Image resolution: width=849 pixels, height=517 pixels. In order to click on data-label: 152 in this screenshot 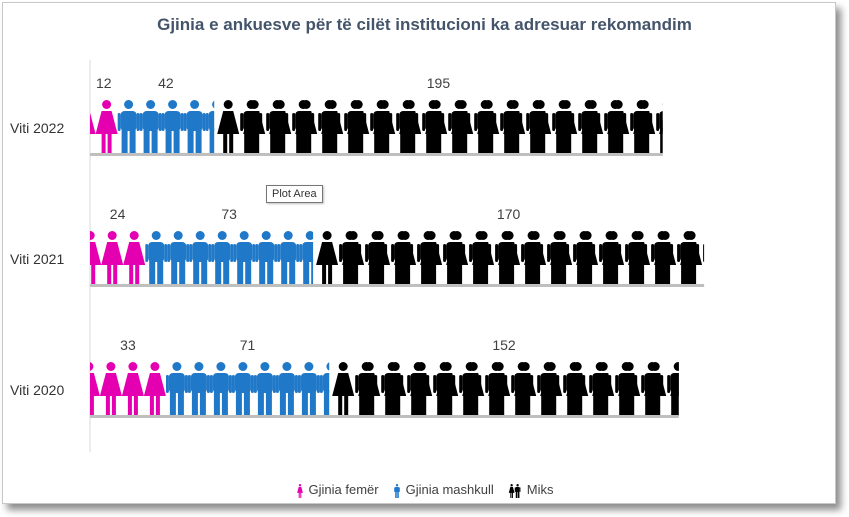, I will do `click(504, 345)`.